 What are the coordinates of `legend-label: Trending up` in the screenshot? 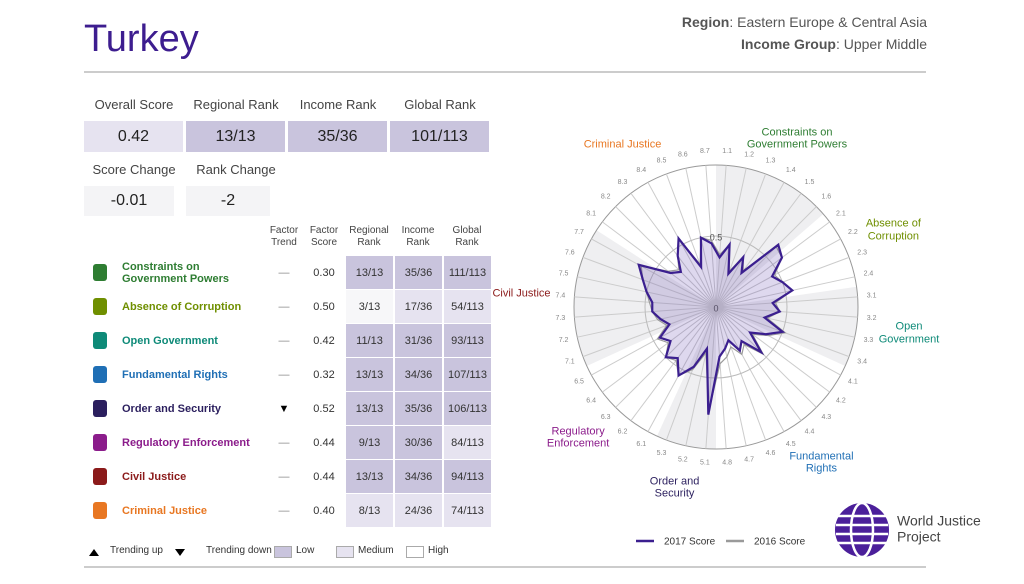 It's located at (136, 550).